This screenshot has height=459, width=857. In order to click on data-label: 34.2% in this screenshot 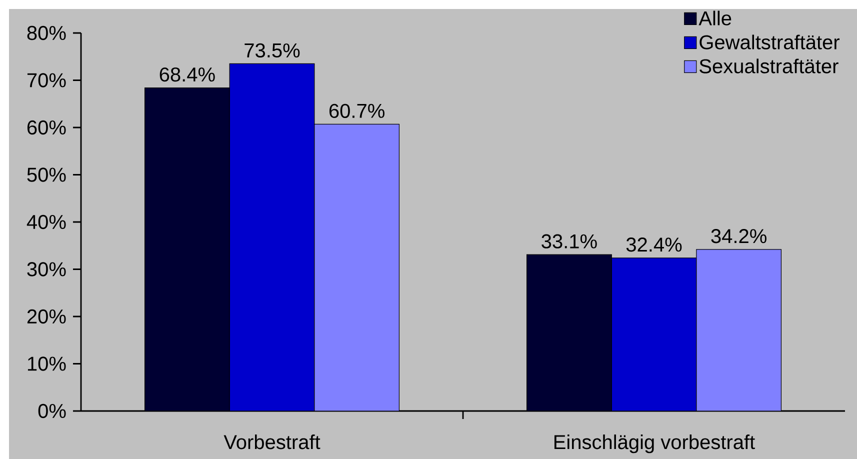, I will do `click(738, 236)`.